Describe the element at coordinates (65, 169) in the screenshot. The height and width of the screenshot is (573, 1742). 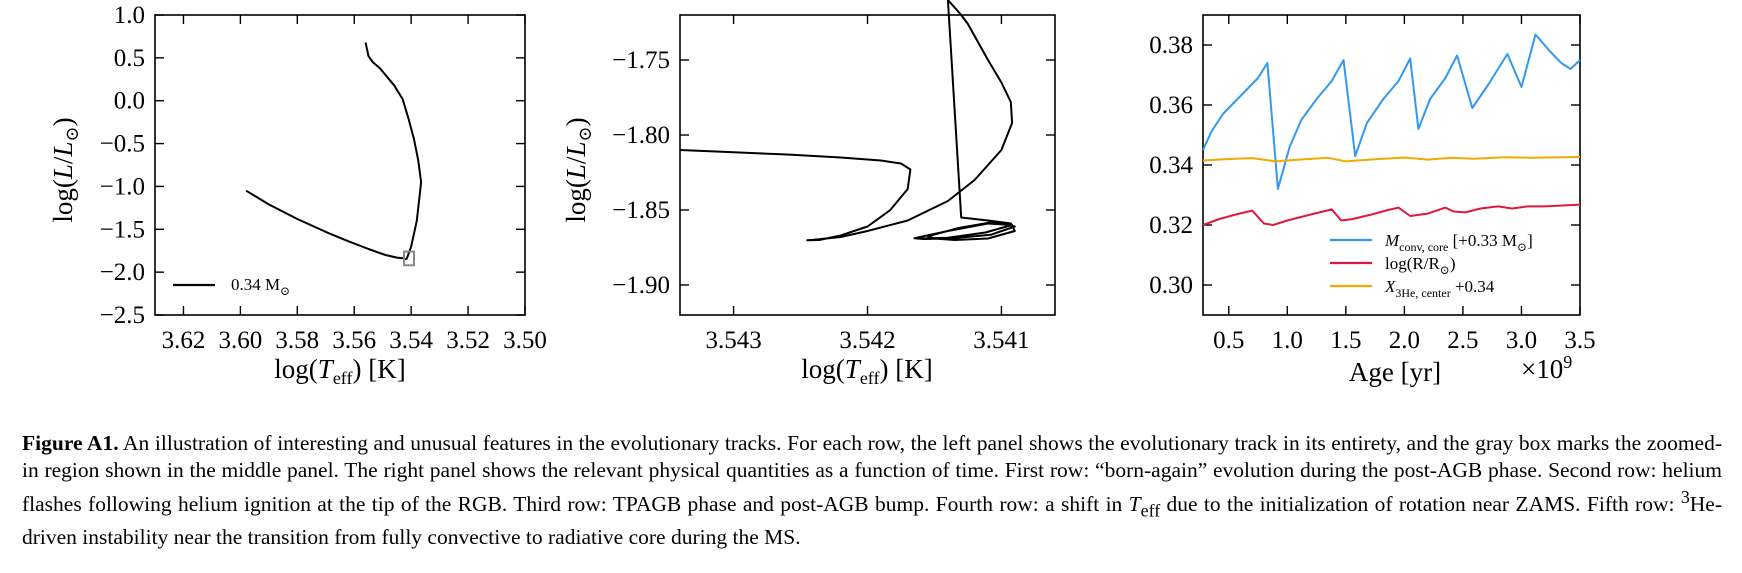
I see `left-ylabel: log(L/L⊙)` at that location.